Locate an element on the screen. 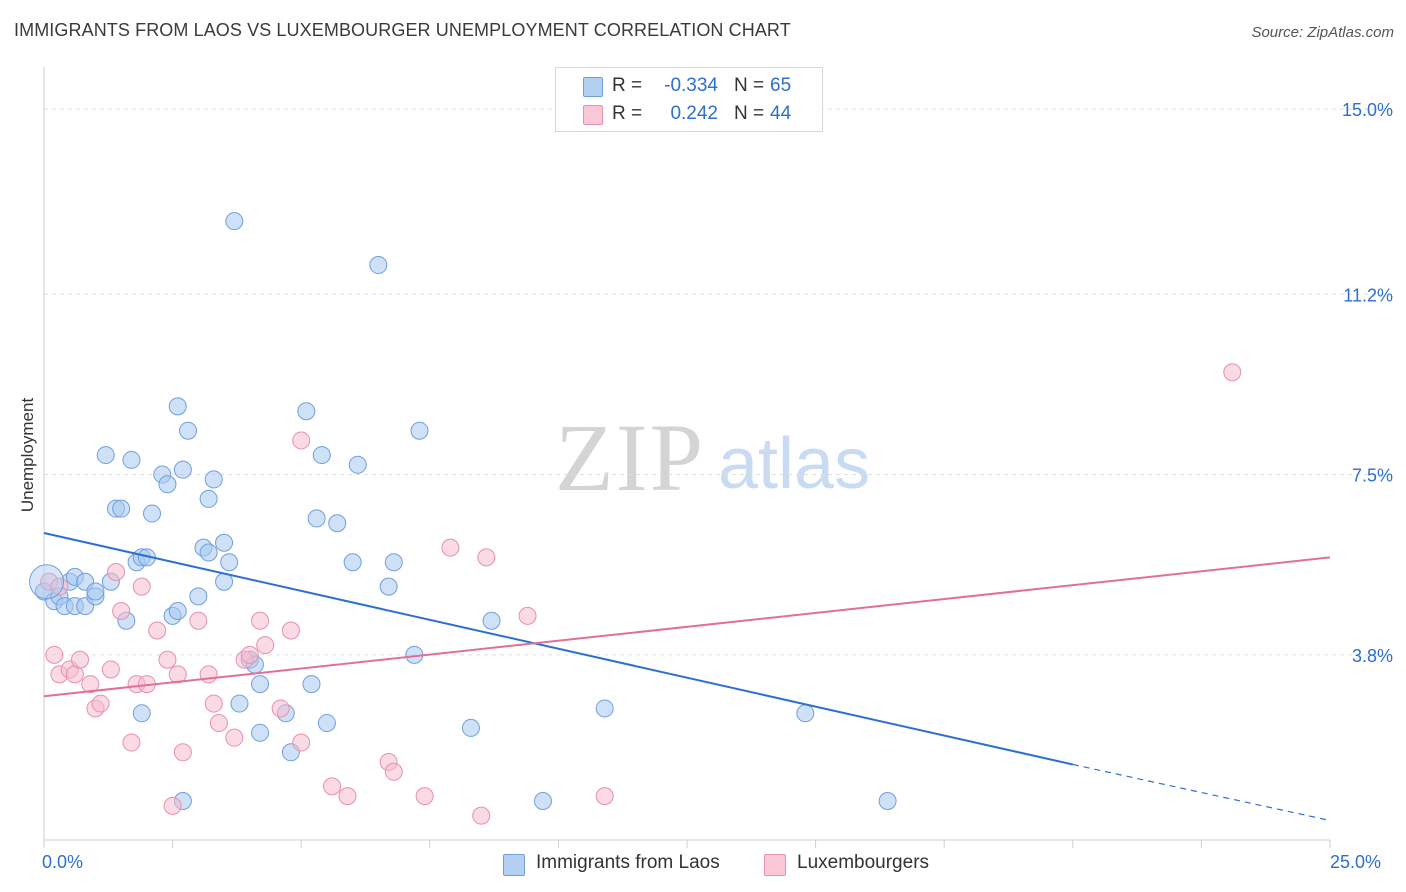  r-value: 0.242 is located at coordinates (694, 113).